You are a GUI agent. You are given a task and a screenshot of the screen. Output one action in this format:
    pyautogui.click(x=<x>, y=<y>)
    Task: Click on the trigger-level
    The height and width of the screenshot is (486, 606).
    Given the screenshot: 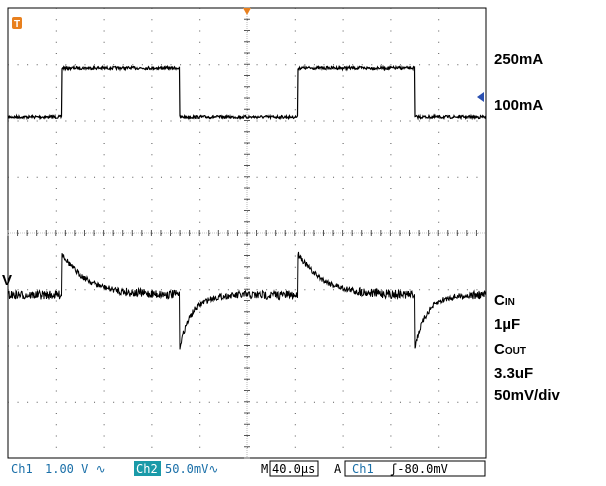 What is the action you would take?
    pyautogui.click(x=480, y=97)
    